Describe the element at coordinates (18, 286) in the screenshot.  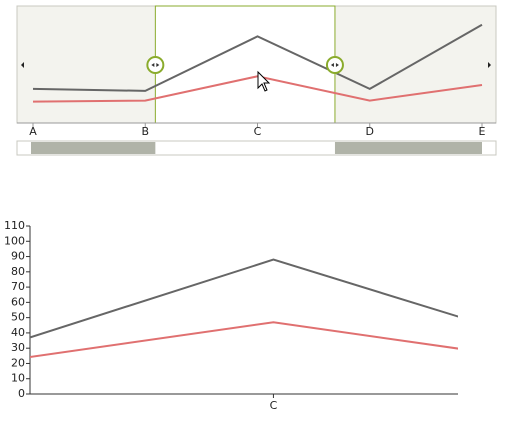
I see `y-tick-label: 70` at that location.